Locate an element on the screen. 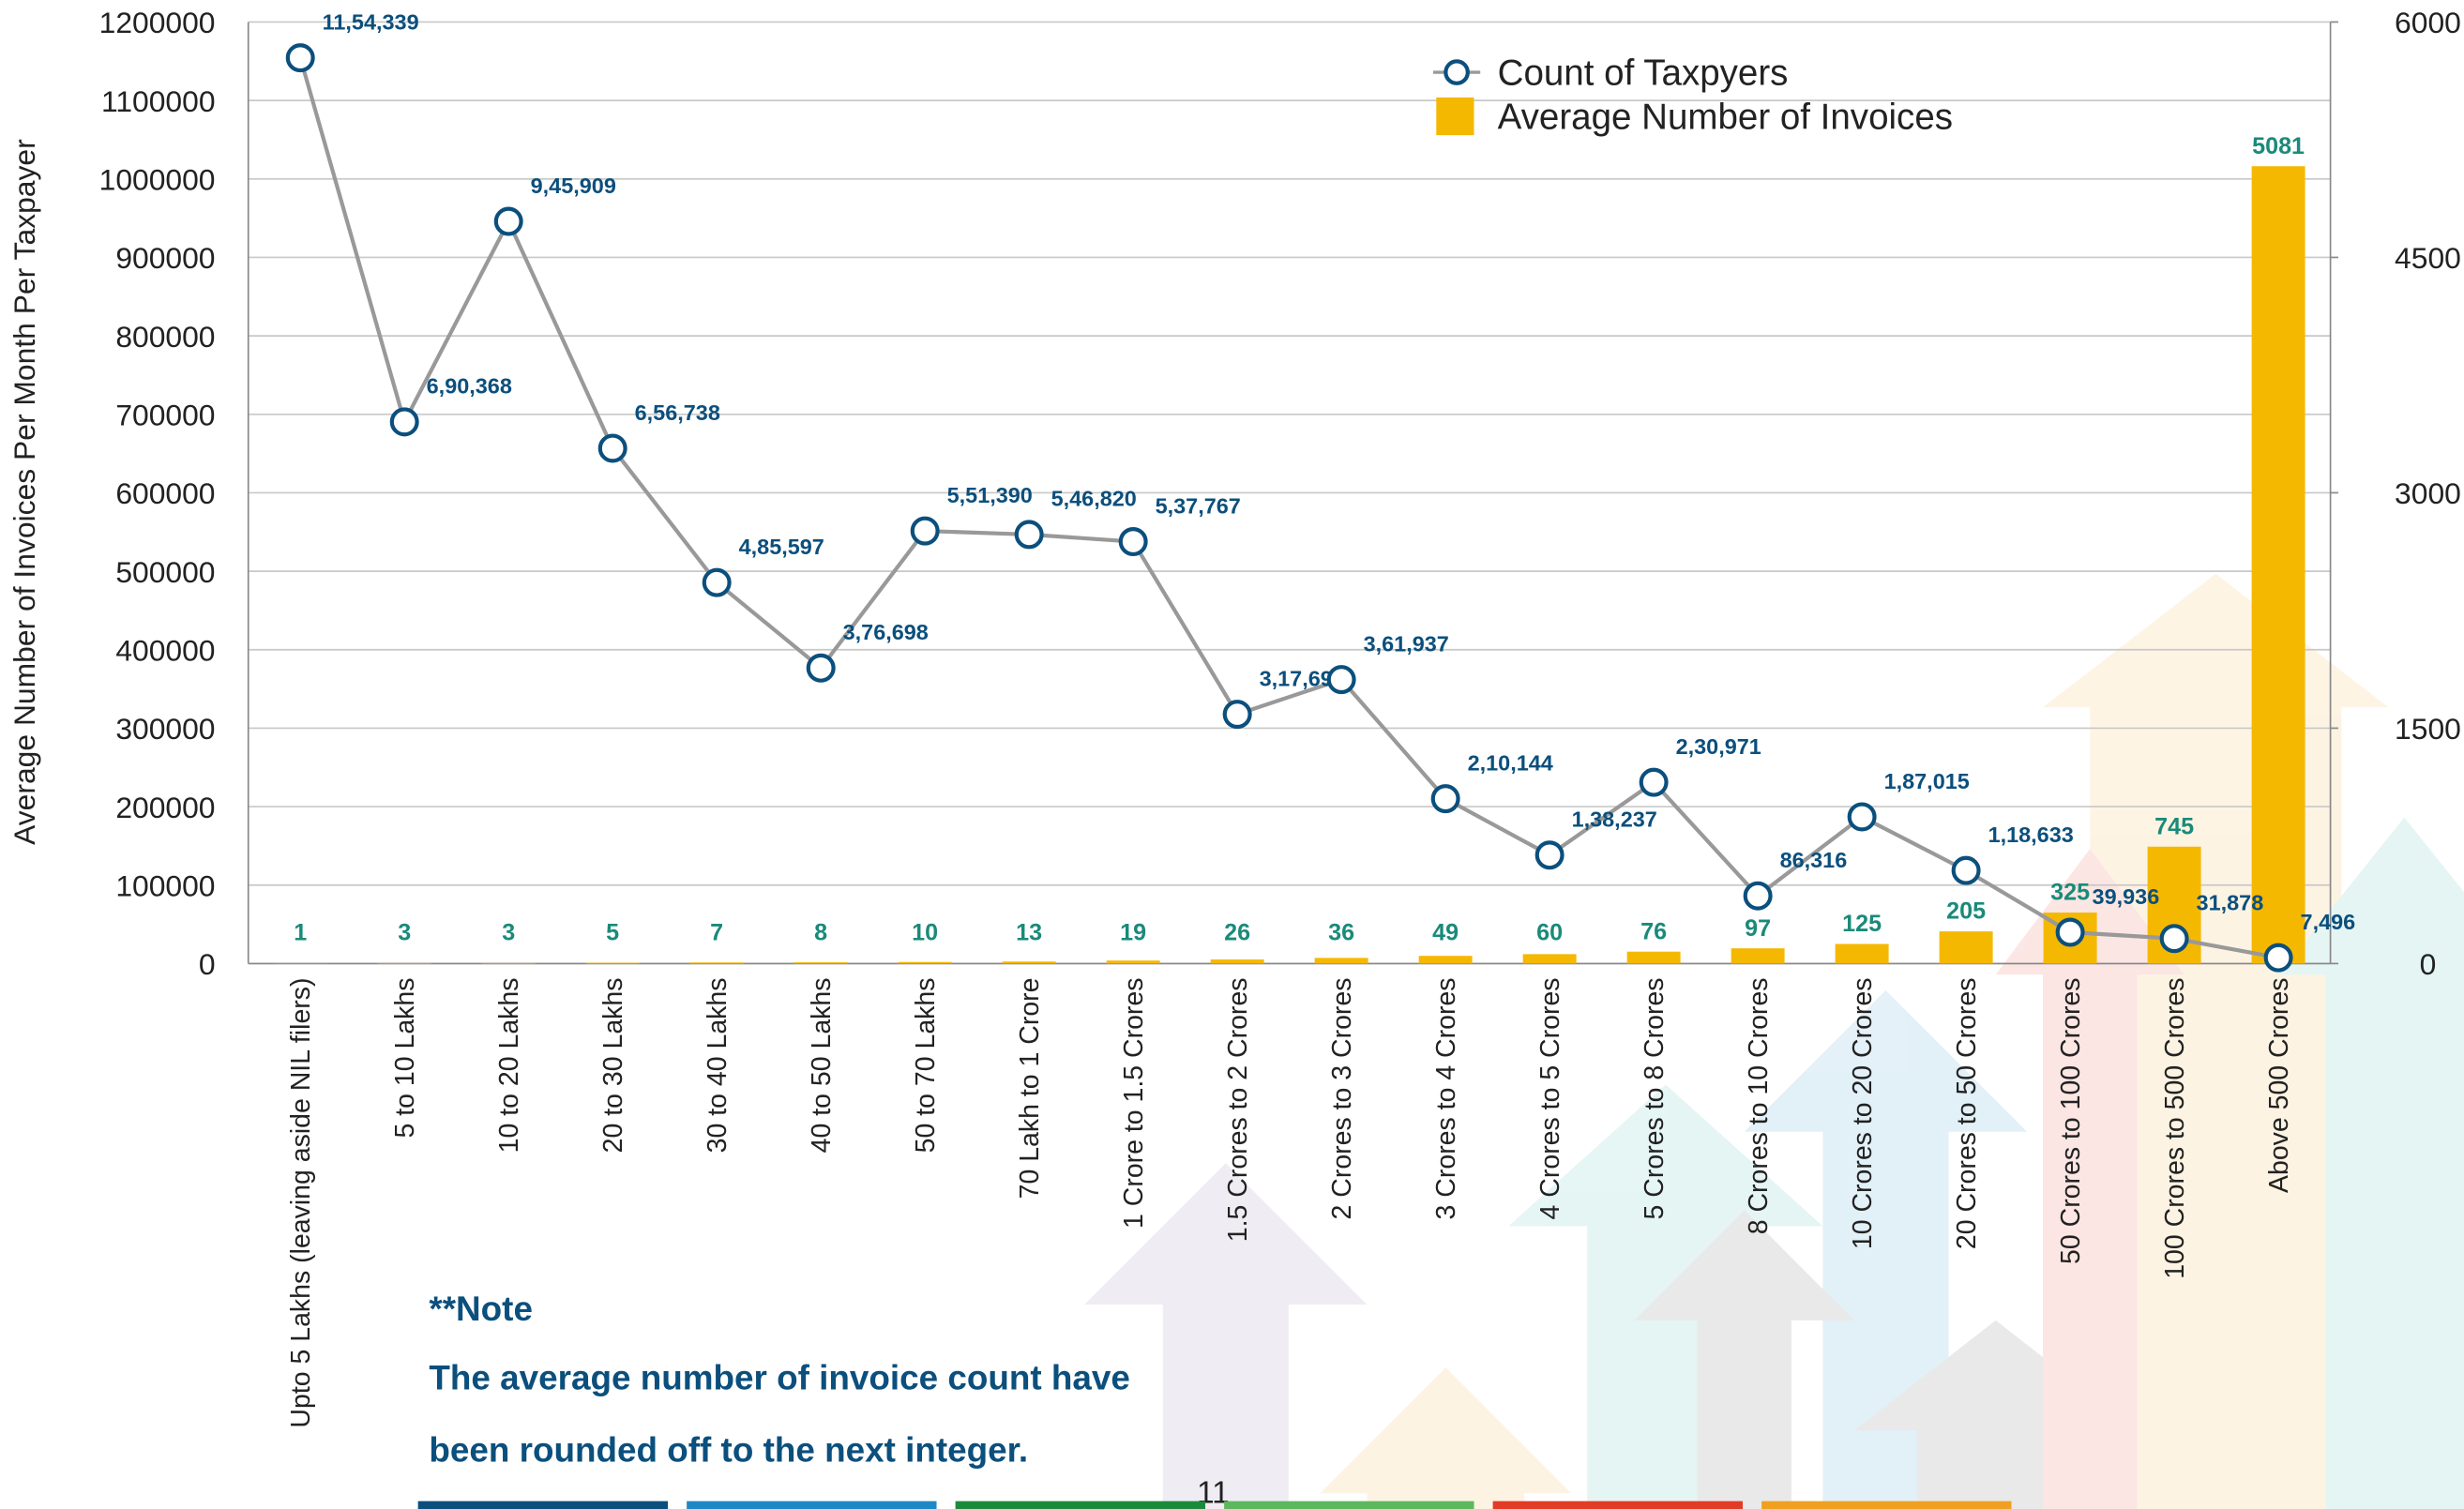 This screenshot has width=2464, height=1509. bar-value-label: 97 is located at coordinates (1758, 928).